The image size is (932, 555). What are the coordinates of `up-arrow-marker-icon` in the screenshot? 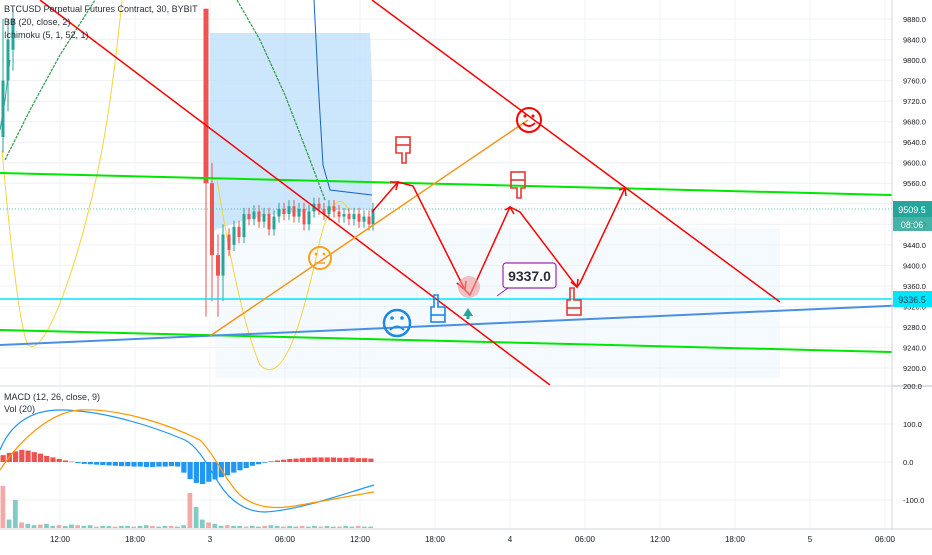 It's located at (468, 312).